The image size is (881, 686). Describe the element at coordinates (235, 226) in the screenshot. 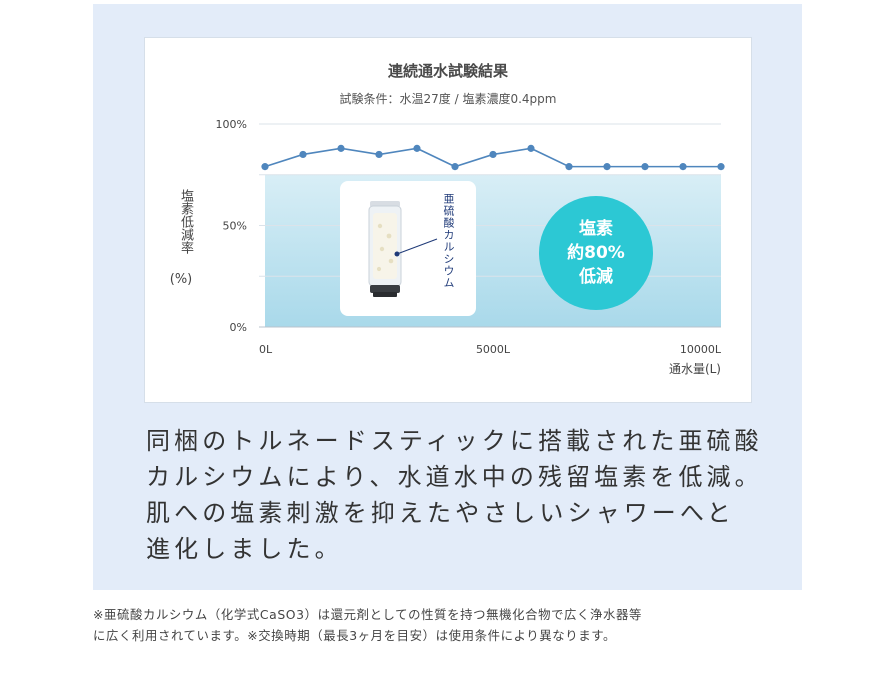

I see `y-tick-label: 50%` at that location.